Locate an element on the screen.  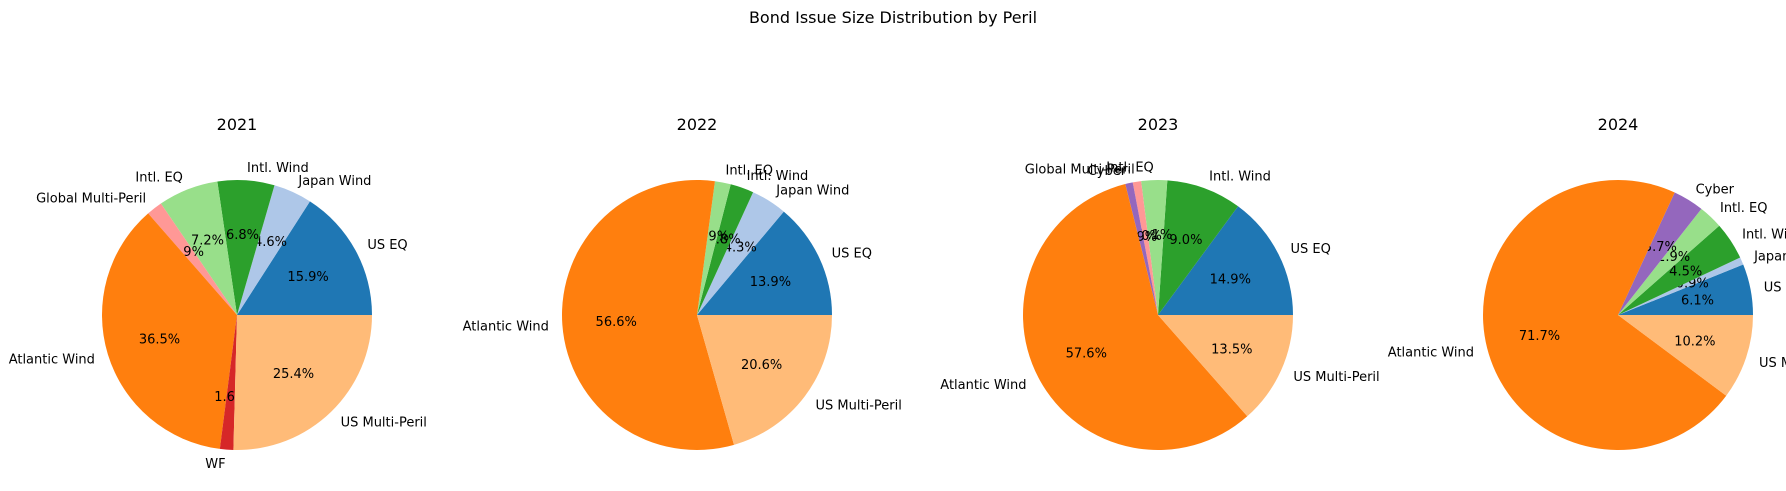
pie-pct-label-us-multi-peril: 10.2% is located at coordinates (1694, 342).